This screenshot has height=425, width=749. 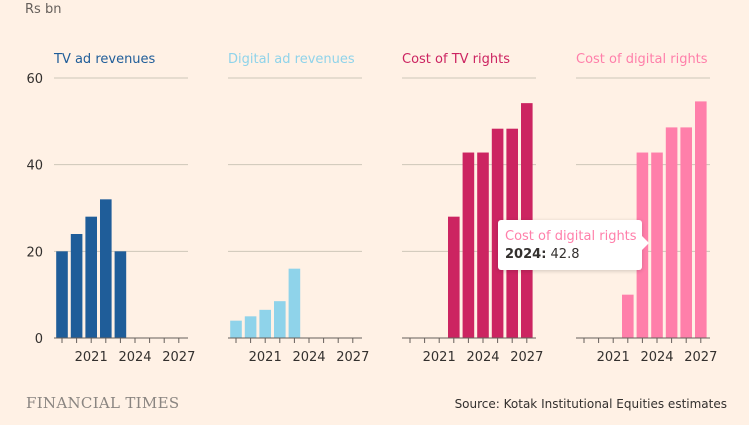 I want to click on tooltip-colon: :, so click(x=544, y=254).